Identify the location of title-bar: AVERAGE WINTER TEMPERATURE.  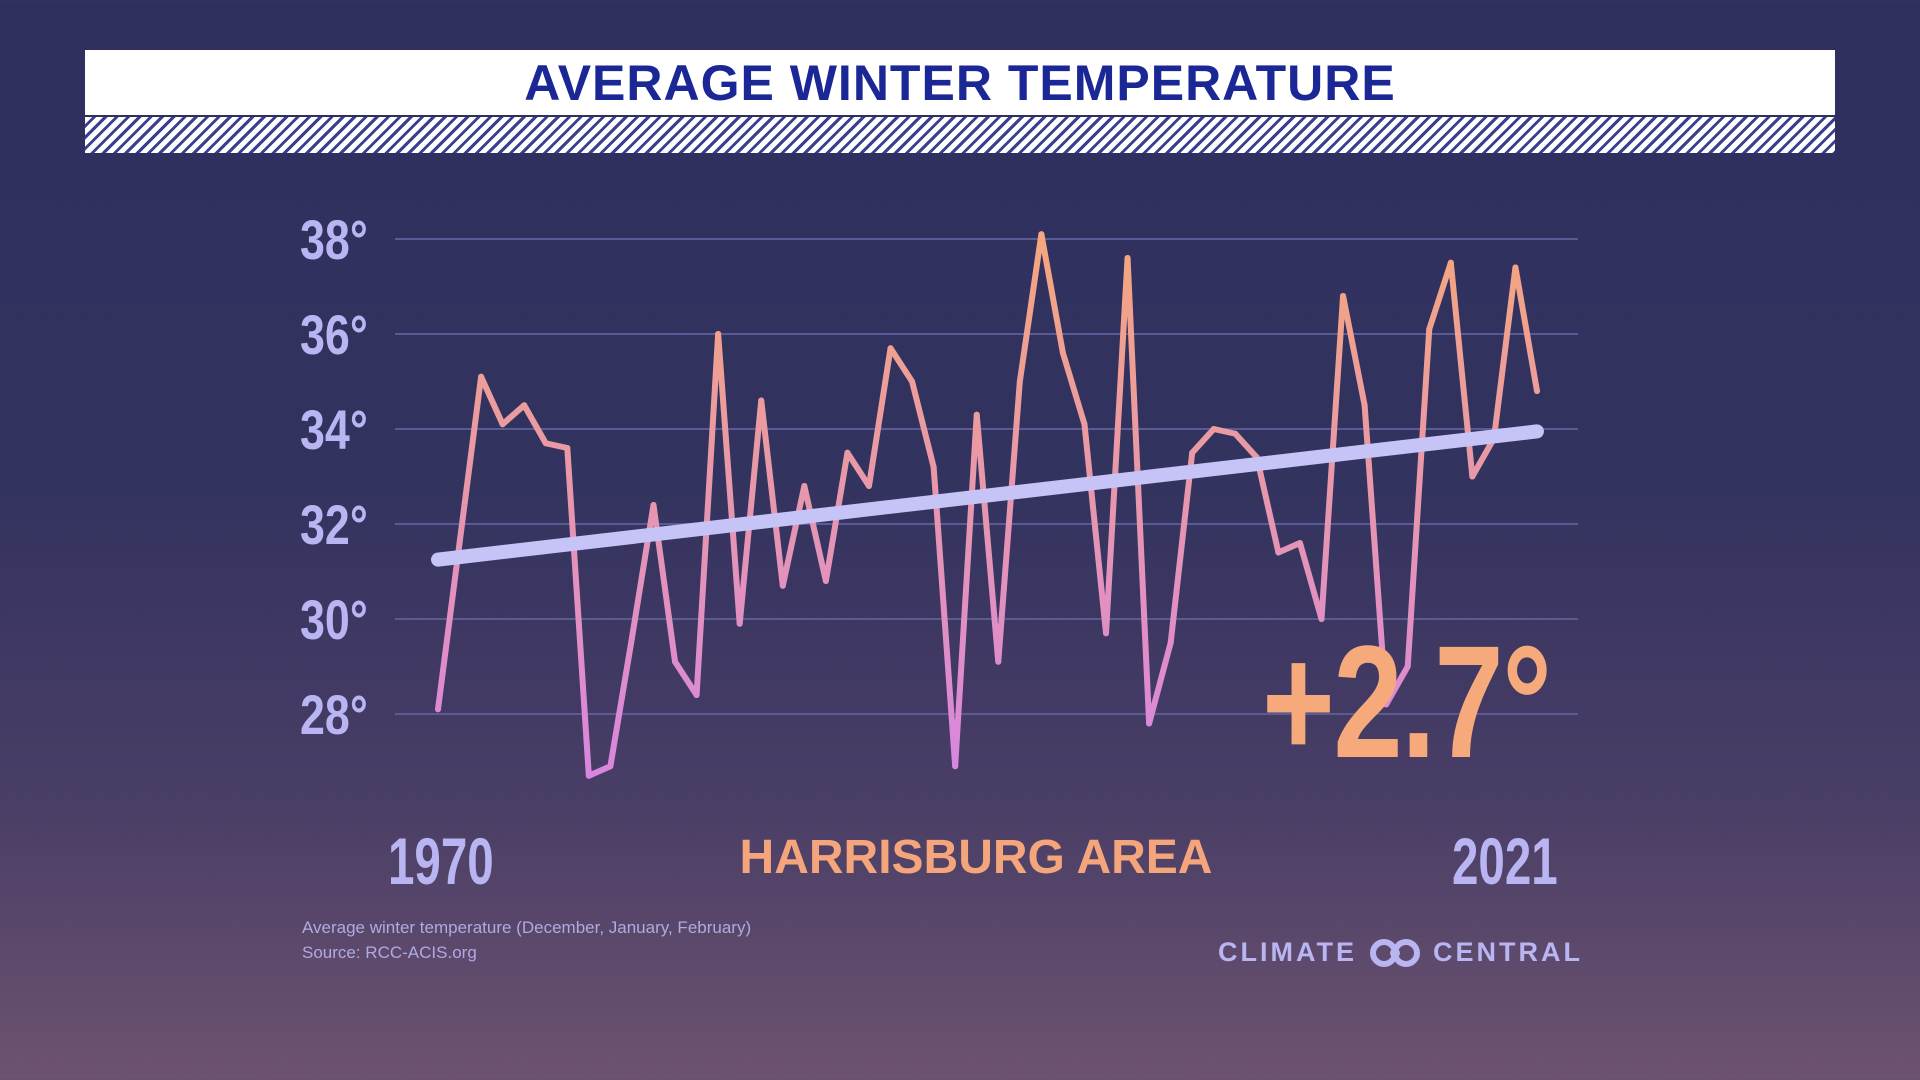
(960, 82).